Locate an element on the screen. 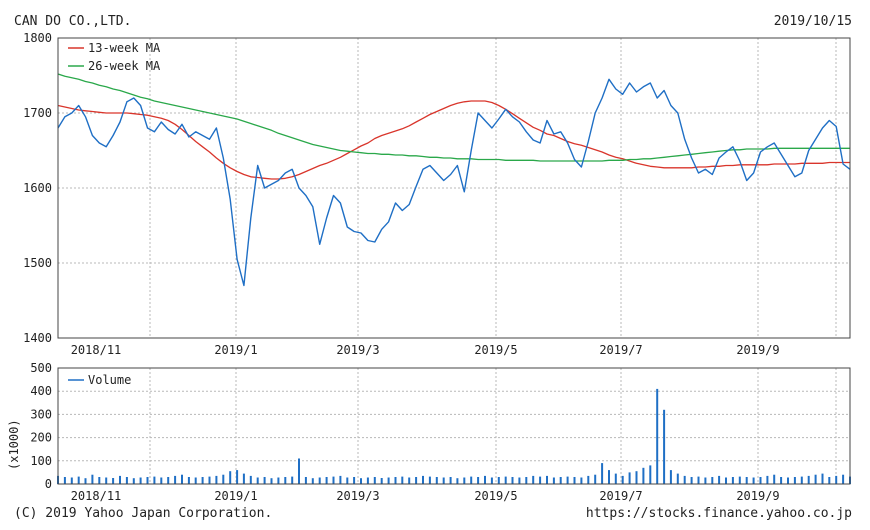 The image size is (870, 530). price-y-tick-label: 1600 is located at coordinates (37, 188).